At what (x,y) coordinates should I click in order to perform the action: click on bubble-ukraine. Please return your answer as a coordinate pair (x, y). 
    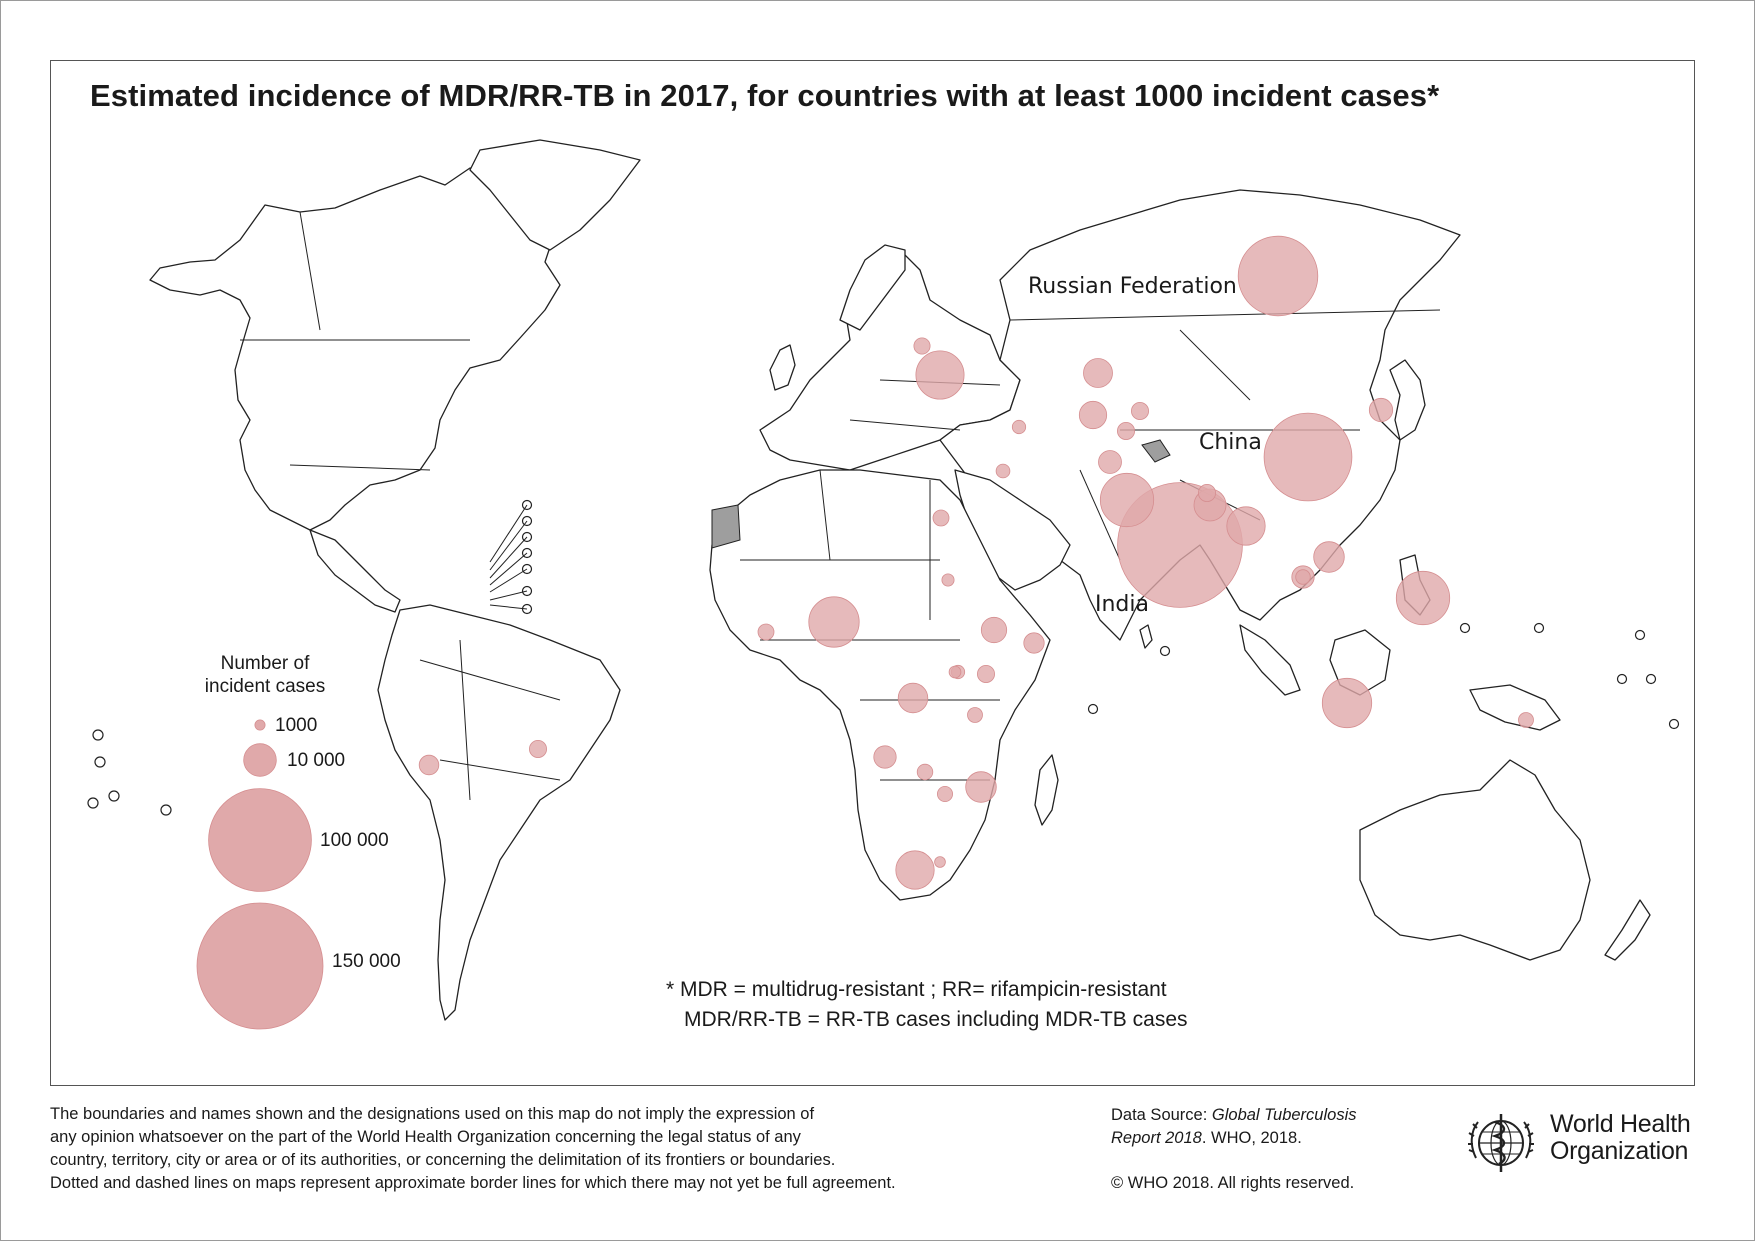
    Looking at the image, I should click on (940, 375).